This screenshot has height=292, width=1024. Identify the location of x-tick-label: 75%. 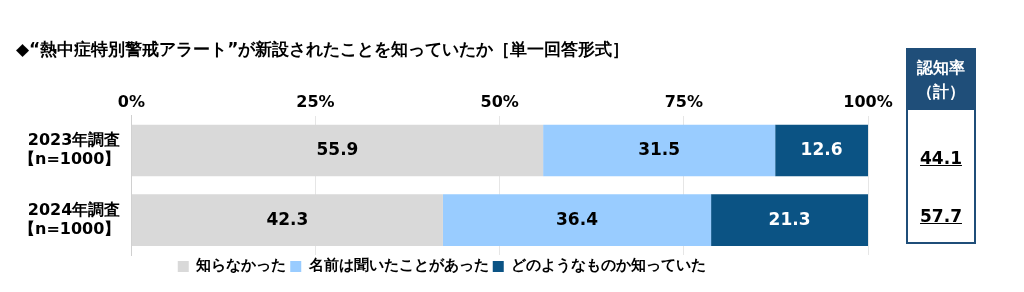
(683, 102).